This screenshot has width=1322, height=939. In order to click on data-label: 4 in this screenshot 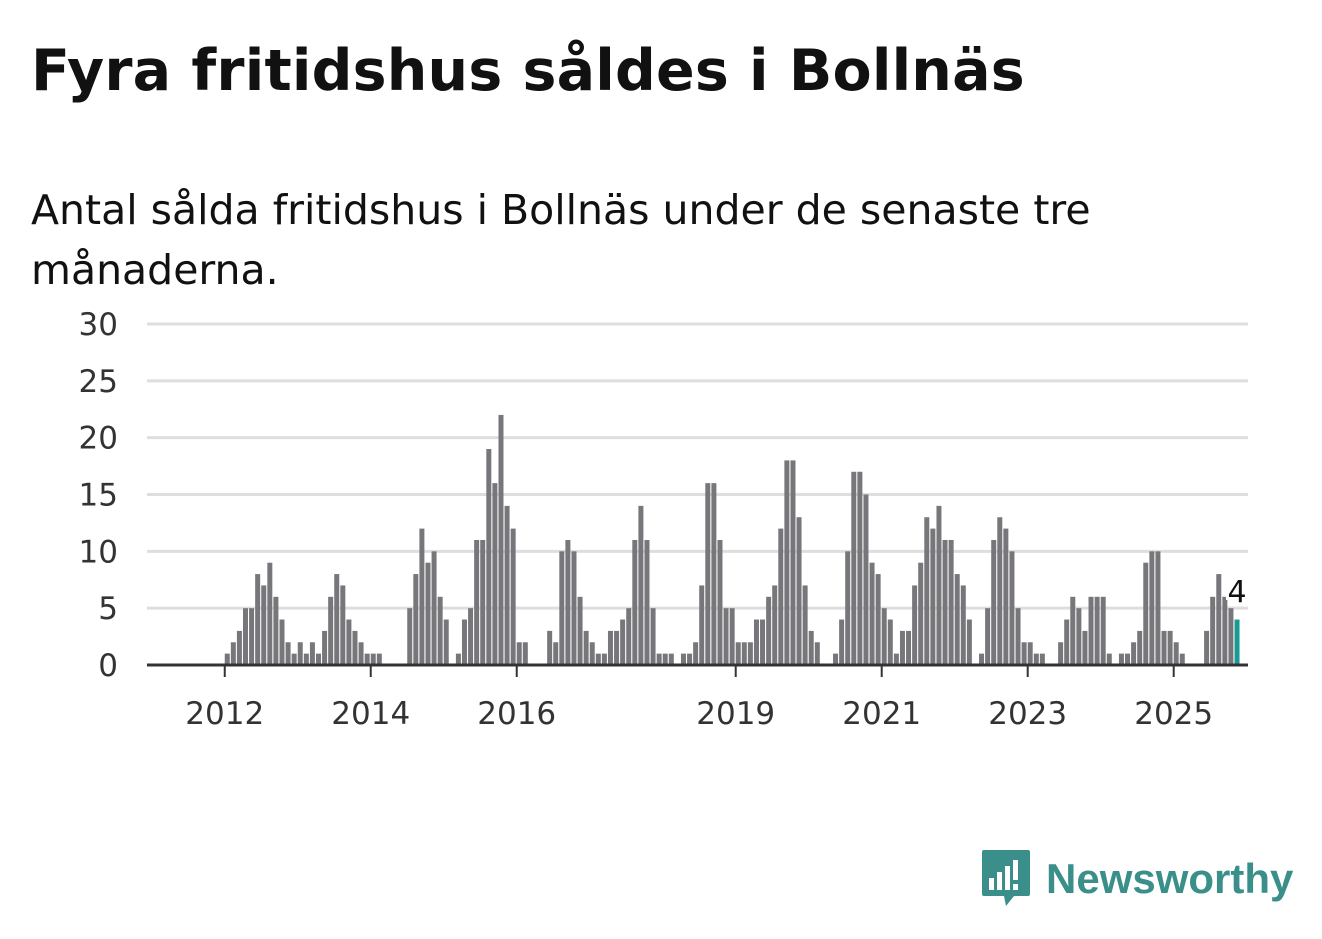, I will do `click(1236, 592)`.